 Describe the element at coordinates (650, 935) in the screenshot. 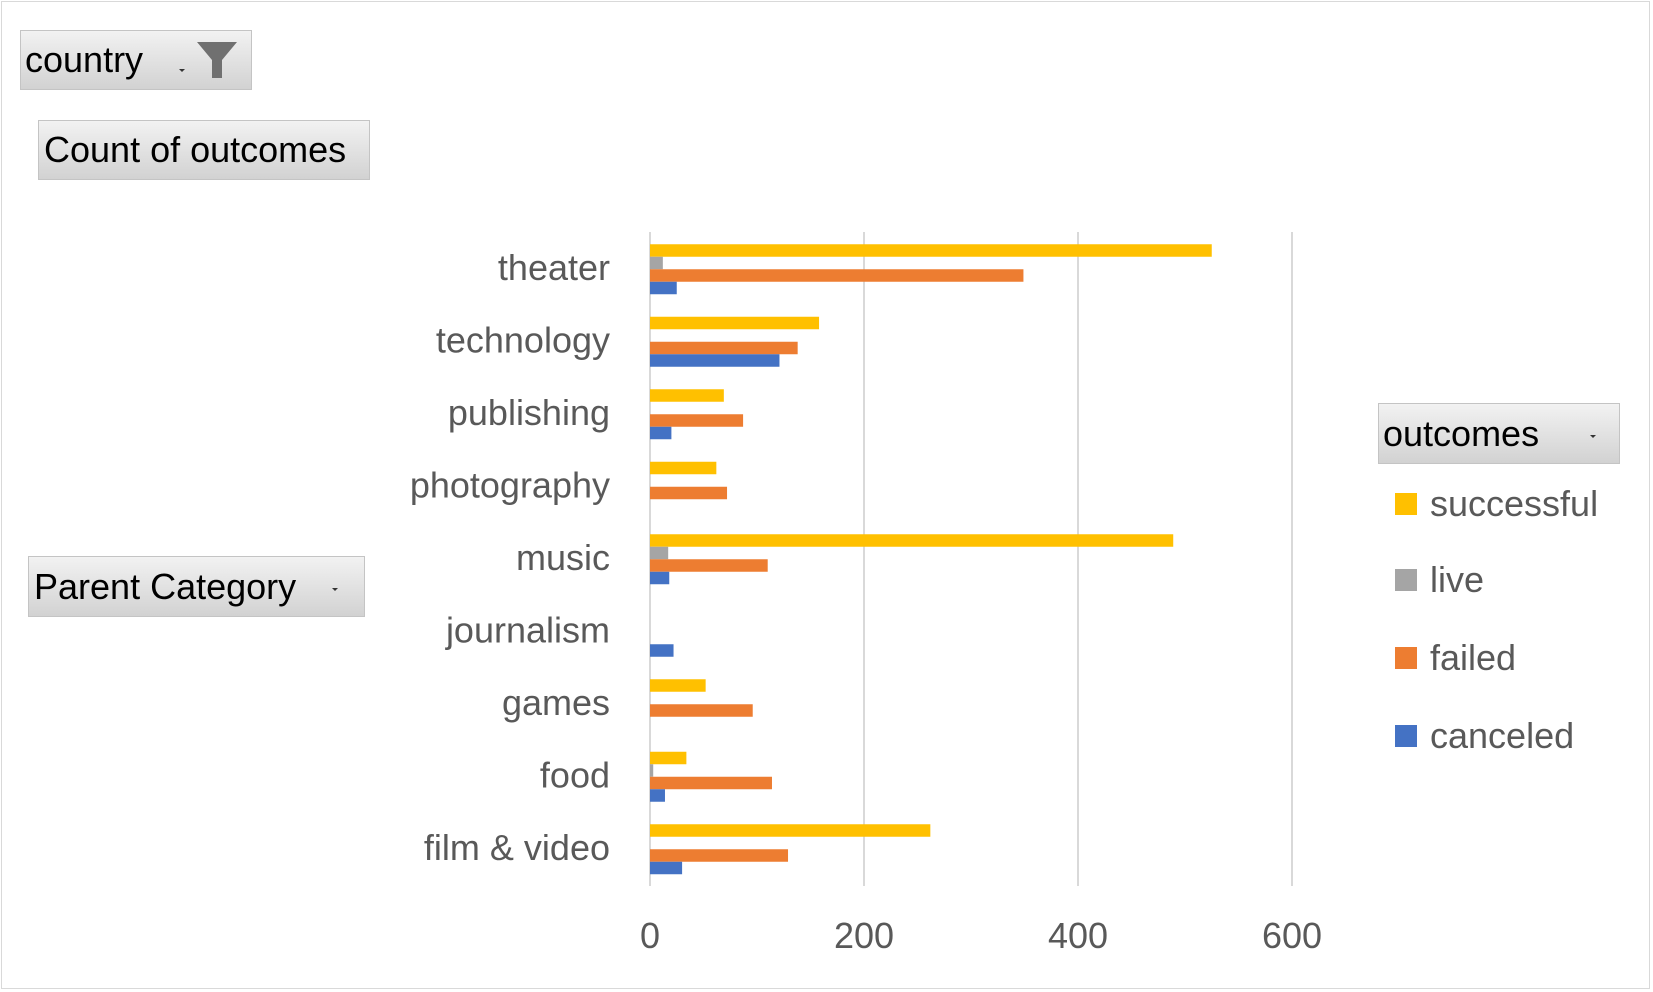

I see `x-tick-label: 0` at that location.